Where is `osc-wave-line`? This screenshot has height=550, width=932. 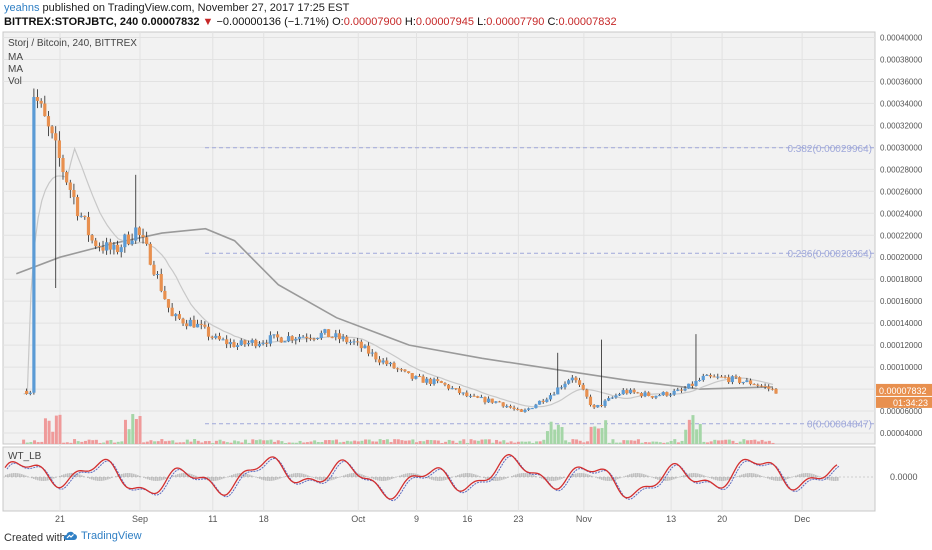
osc-wave-line is located at coordinates (421, 476).